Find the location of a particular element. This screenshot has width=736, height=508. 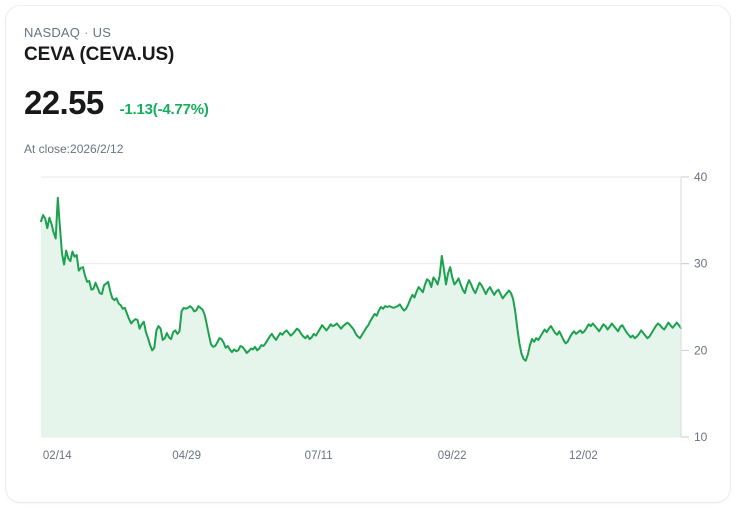

price-row: 22.55 -1.13(-4.77%) is located at coordinates (116, 103).